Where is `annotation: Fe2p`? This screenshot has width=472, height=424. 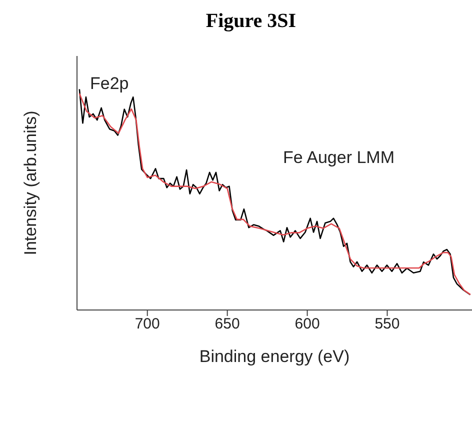
annotation: Fe2p is located at coordinates (109, 84).